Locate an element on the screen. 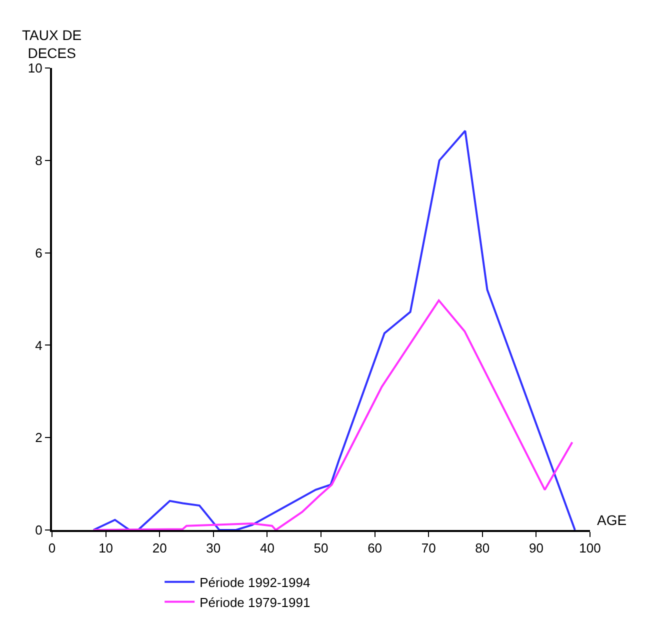  x-tick-label: 90 is located at coordinates (536, 548).